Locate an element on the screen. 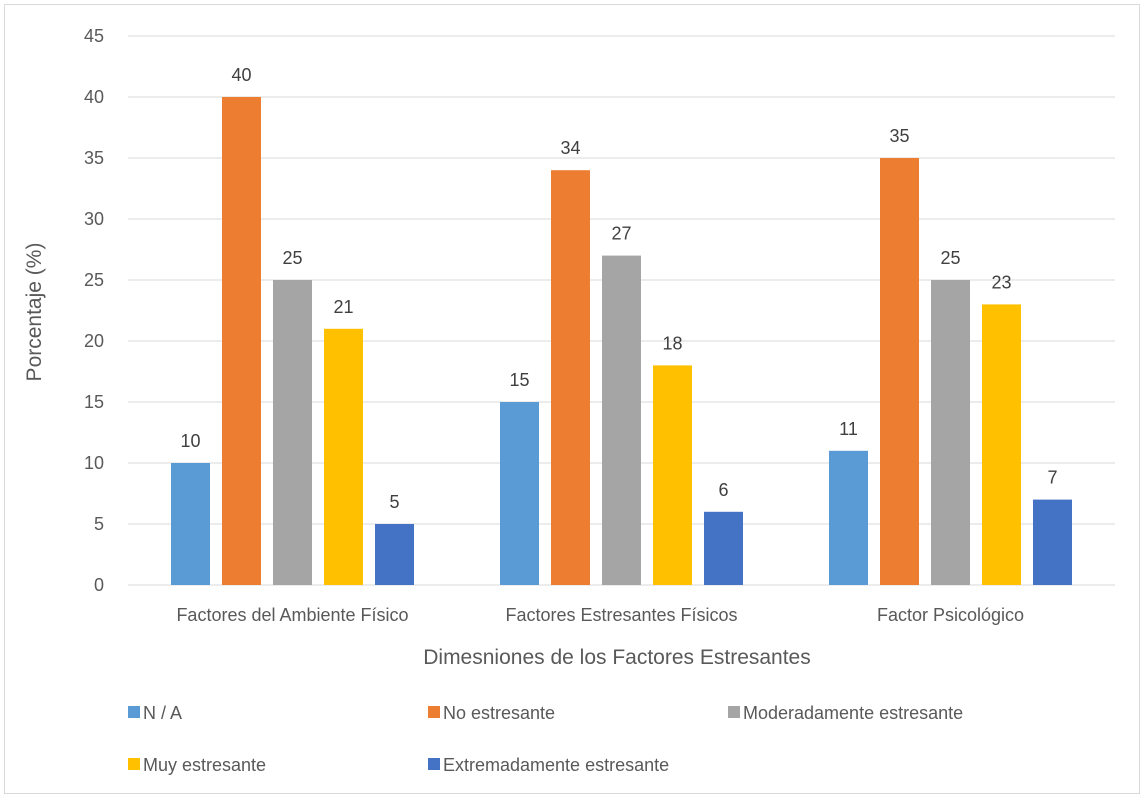  legend-label: Moderadamente estresante is located at coordinates (853, 713).